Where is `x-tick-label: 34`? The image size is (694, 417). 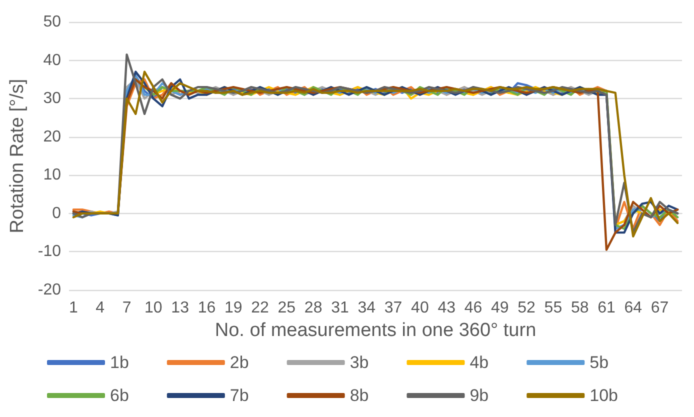 x-tick-label: 34 is located at coordinates (367, 308).